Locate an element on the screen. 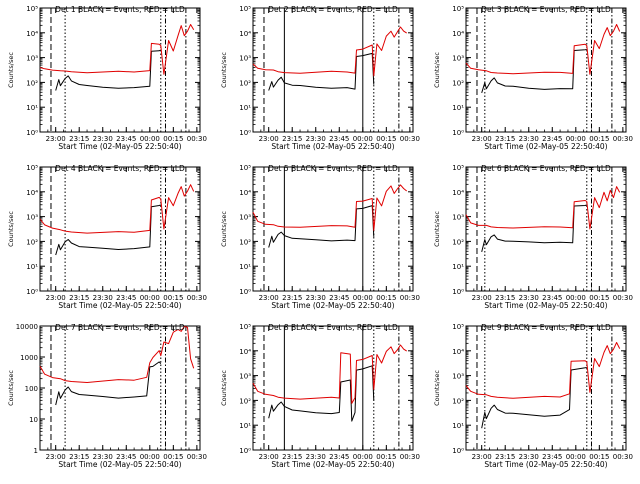 The height and width of the screenshot is (484, 640). red-series-line is located at coordinates (543, 49).